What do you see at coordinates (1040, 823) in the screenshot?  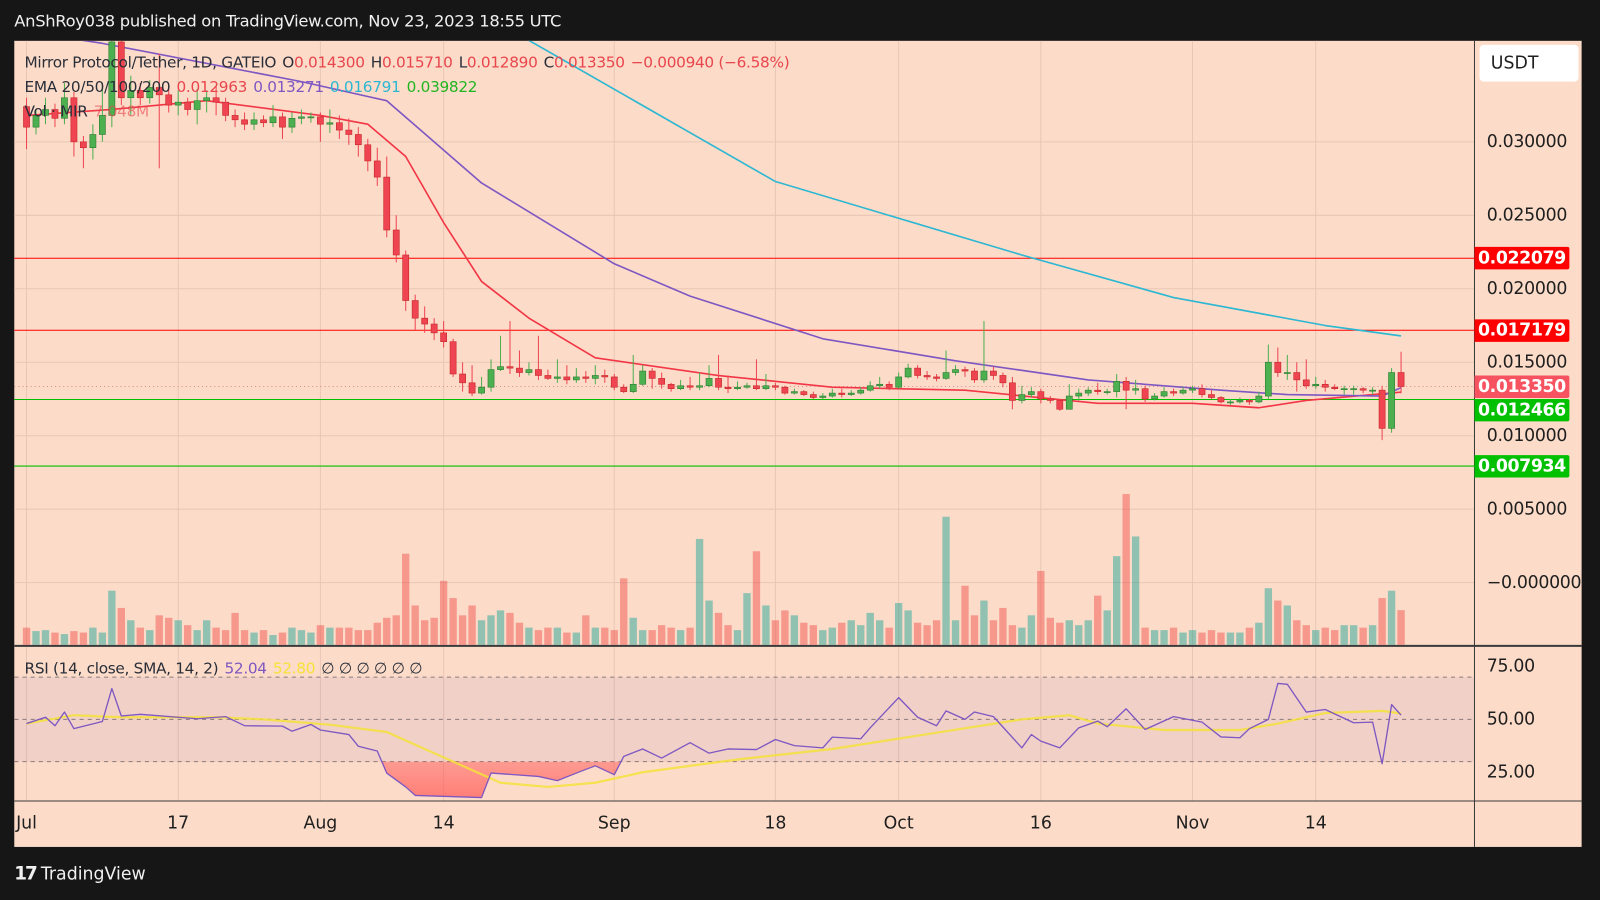 I see `time-axis-label: 16` at bounding box center [1040, 823].